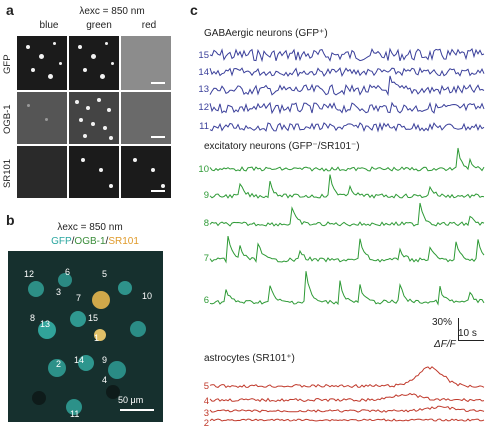 The width and height of the screenshot is (488, 429). What do you see at coordinates (146, 118) in the screenshot?
I see `image-ogb-red` at bounding box center [146, 118].